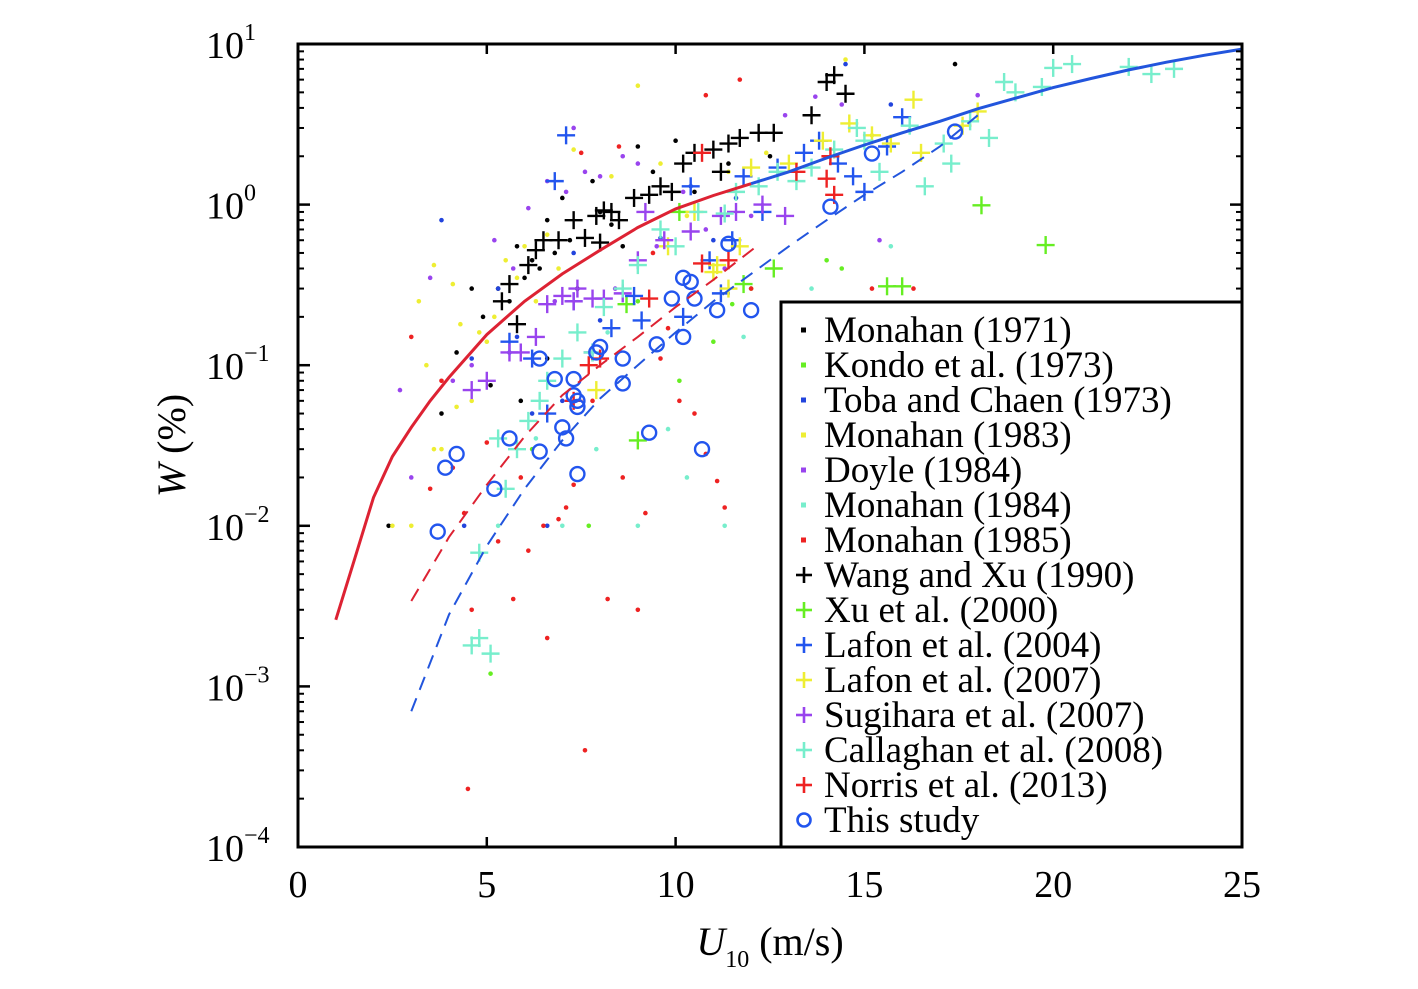  Describe the element at coordinates (941, 610) in the screenshot. I see `legend-label: Xu et al. (2000)` at that location.